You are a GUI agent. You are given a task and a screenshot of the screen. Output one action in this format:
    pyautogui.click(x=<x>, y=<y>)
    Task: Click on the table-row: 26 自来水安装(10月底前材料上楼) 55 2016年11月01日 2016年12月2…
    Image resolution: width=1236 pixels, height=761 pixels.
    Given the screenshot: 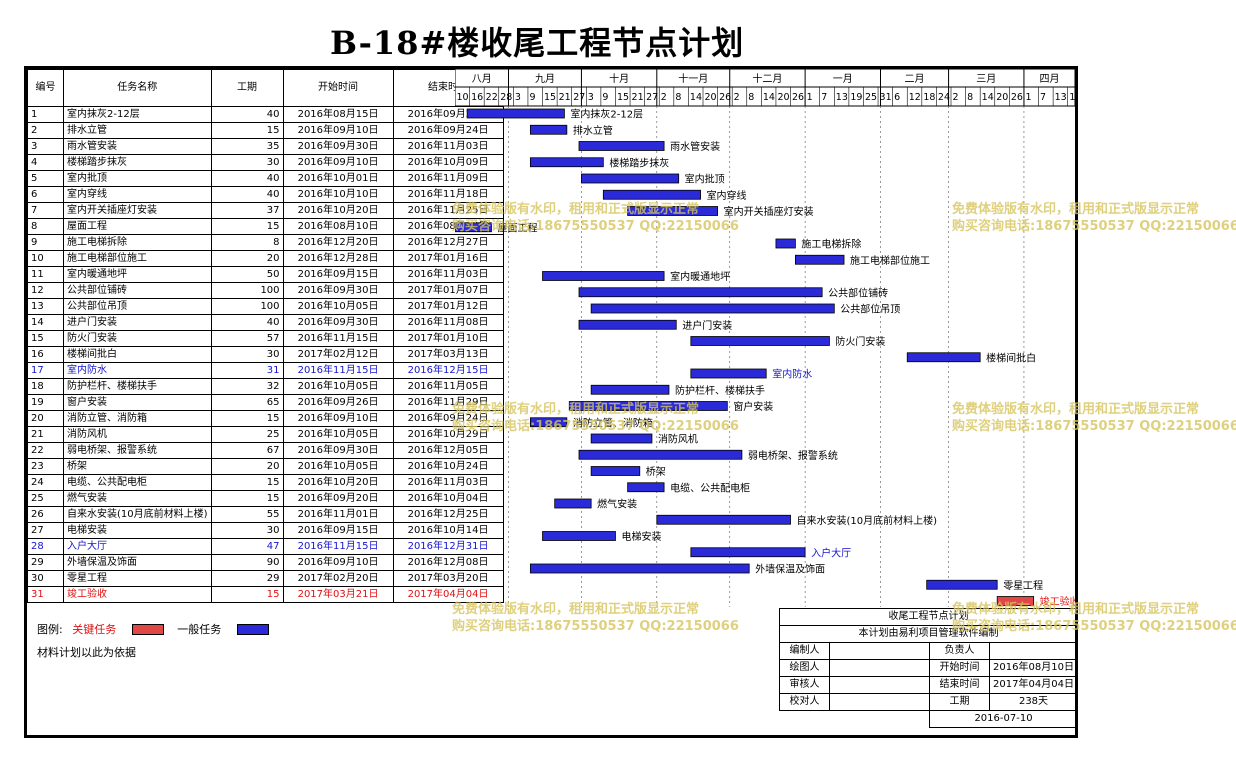 What is the action you would take?
    pyautogui.click(x=265, y=514)
    